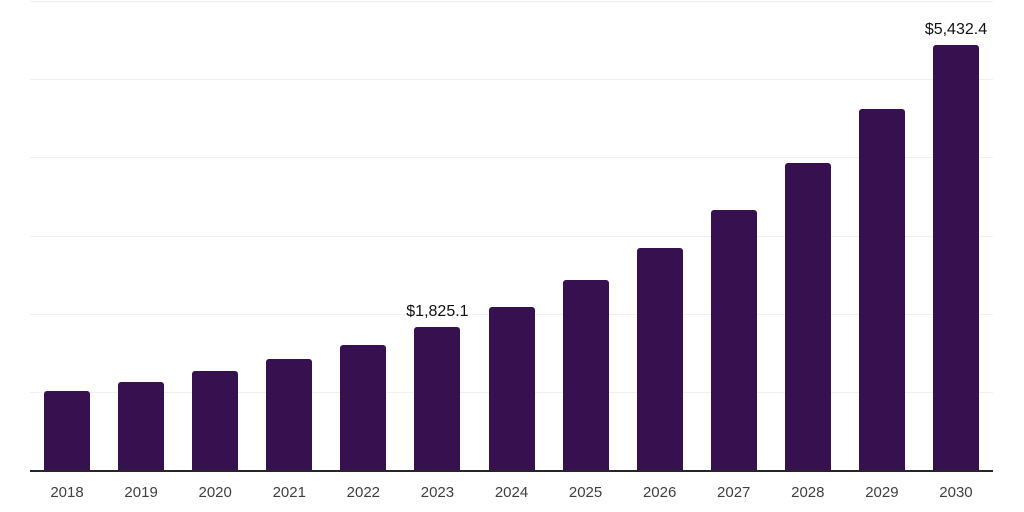  I want to click on bar-2027, so click(733, 339).